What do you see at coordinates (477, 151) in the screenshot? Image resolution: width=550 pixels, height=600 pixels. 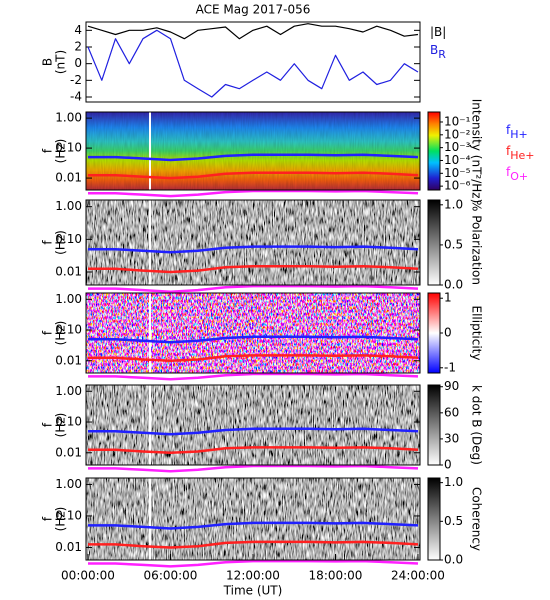 I see `colorbar-label: Intensity (nT²/Hz)` at bounding box center [477, 151].